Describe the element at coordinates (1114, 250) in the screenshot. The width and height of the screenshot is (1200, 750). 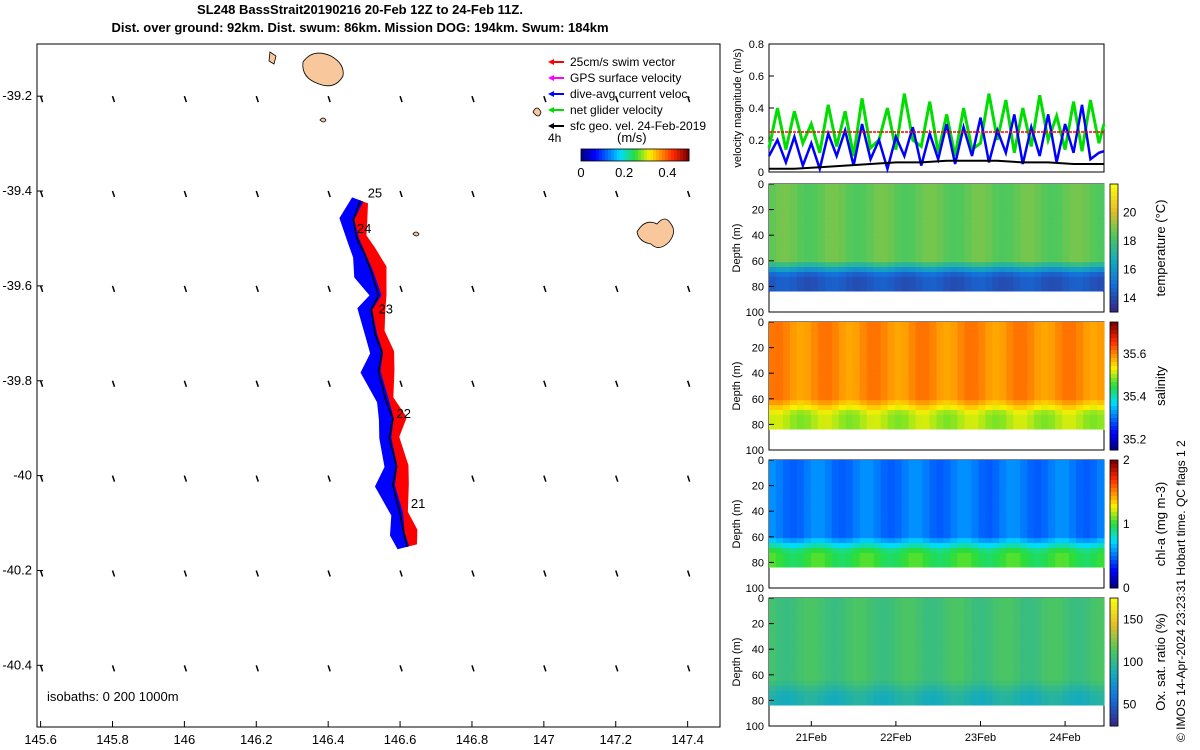
I see `temperature-section-colorbar-segment` at that location.